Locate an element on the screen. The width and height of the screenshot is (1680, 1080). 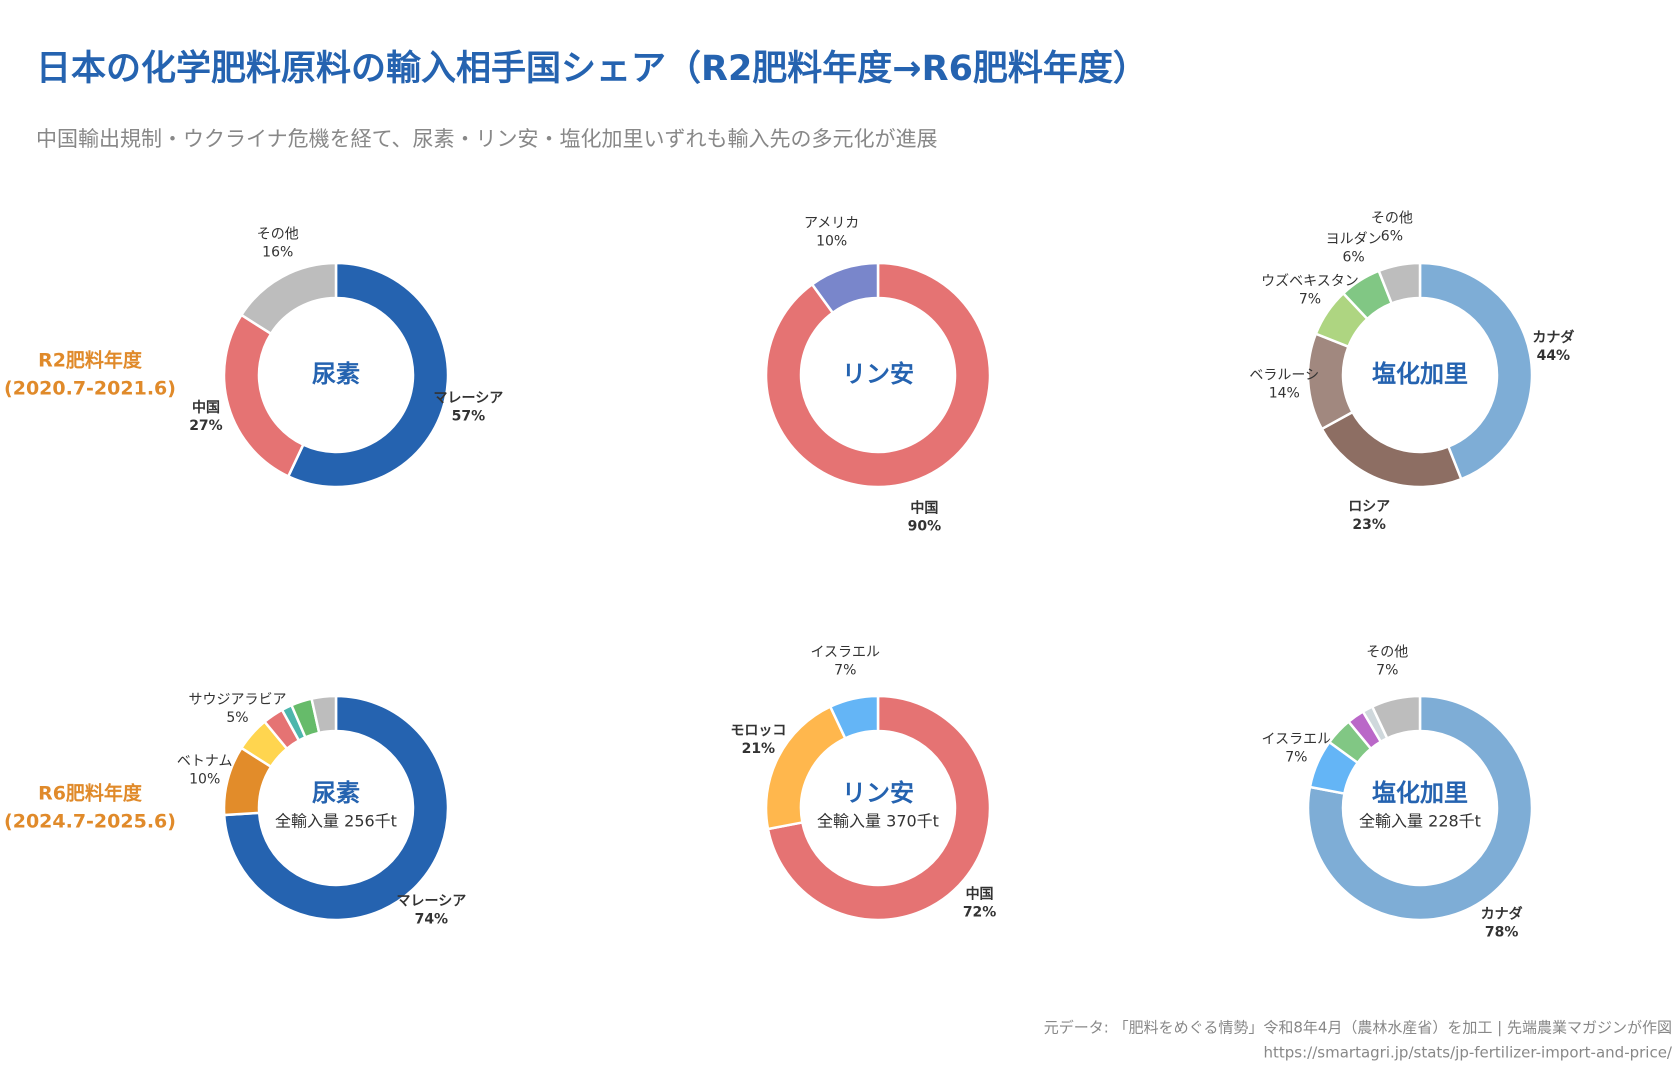
value-label: 78% is located at coordinates (1502, 933).